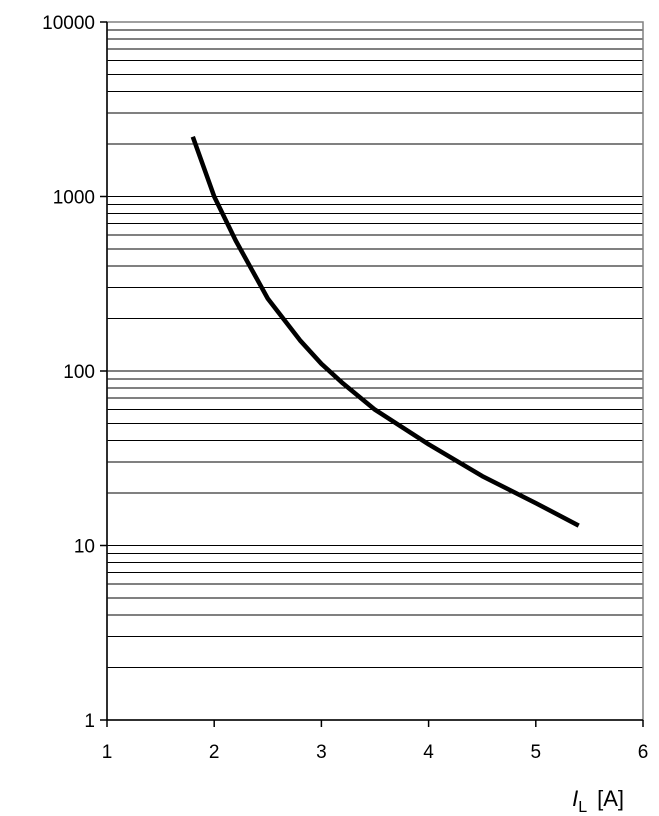  Describe the element at coordinates (582, 807) in the screenshot. I see `x-axis-subscript: L` at that location.